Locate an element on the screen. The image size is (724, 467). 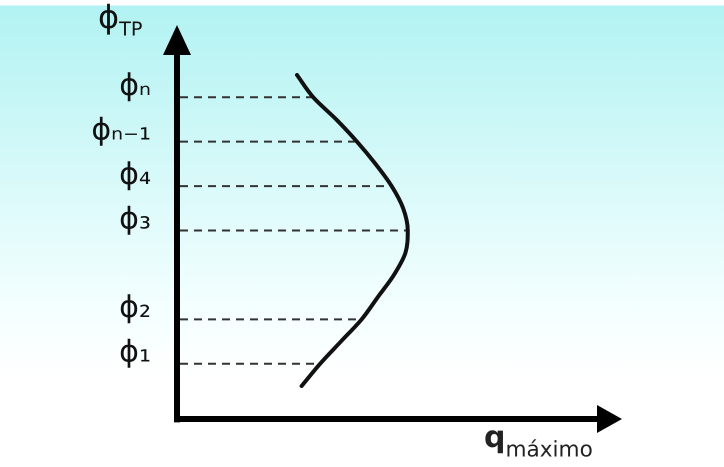
y-tick-label: ϕ₄ is located at coordinates (135, 174).